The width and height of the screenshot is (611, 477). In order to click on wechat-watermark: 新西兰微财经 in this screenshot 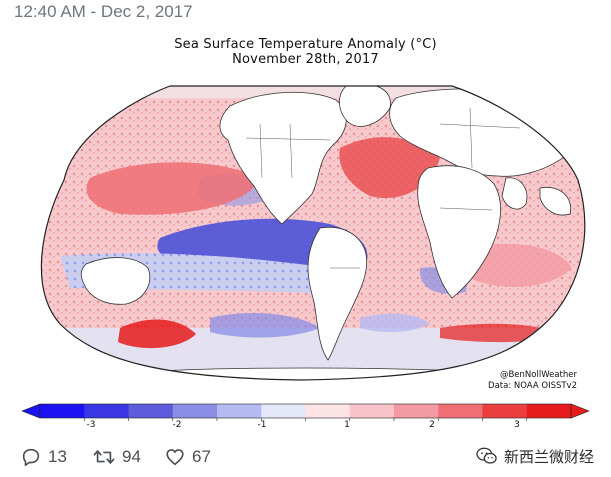, I will do `click(535, 456)`.